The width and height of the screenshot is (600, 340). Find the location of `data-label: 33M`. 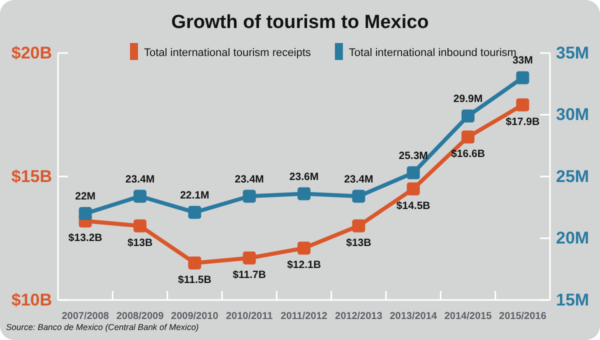

data-label: 33M is located at coordinates (523, 60).